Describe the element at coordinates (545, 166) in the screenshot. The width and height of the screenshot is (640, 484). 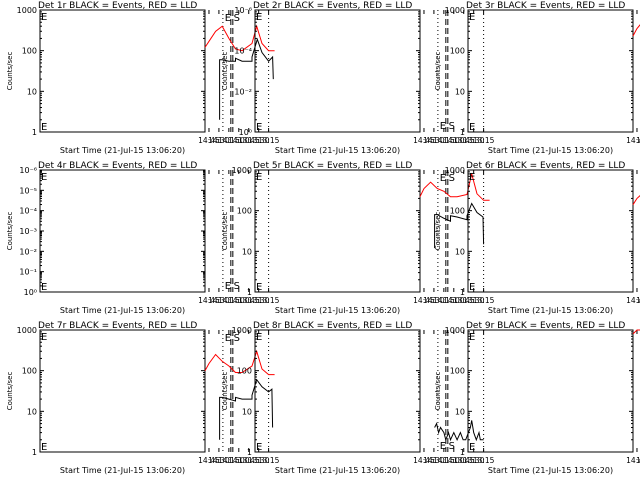
I see `chart-title: Det 6r BLACK = Events, RED = LLD` at that location.